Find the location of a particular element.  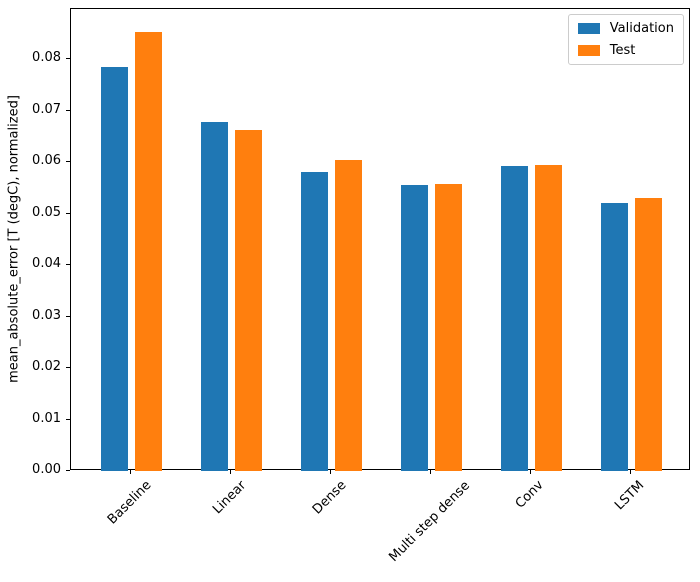

legend: Validation Test is located at coordinates (625, 39).